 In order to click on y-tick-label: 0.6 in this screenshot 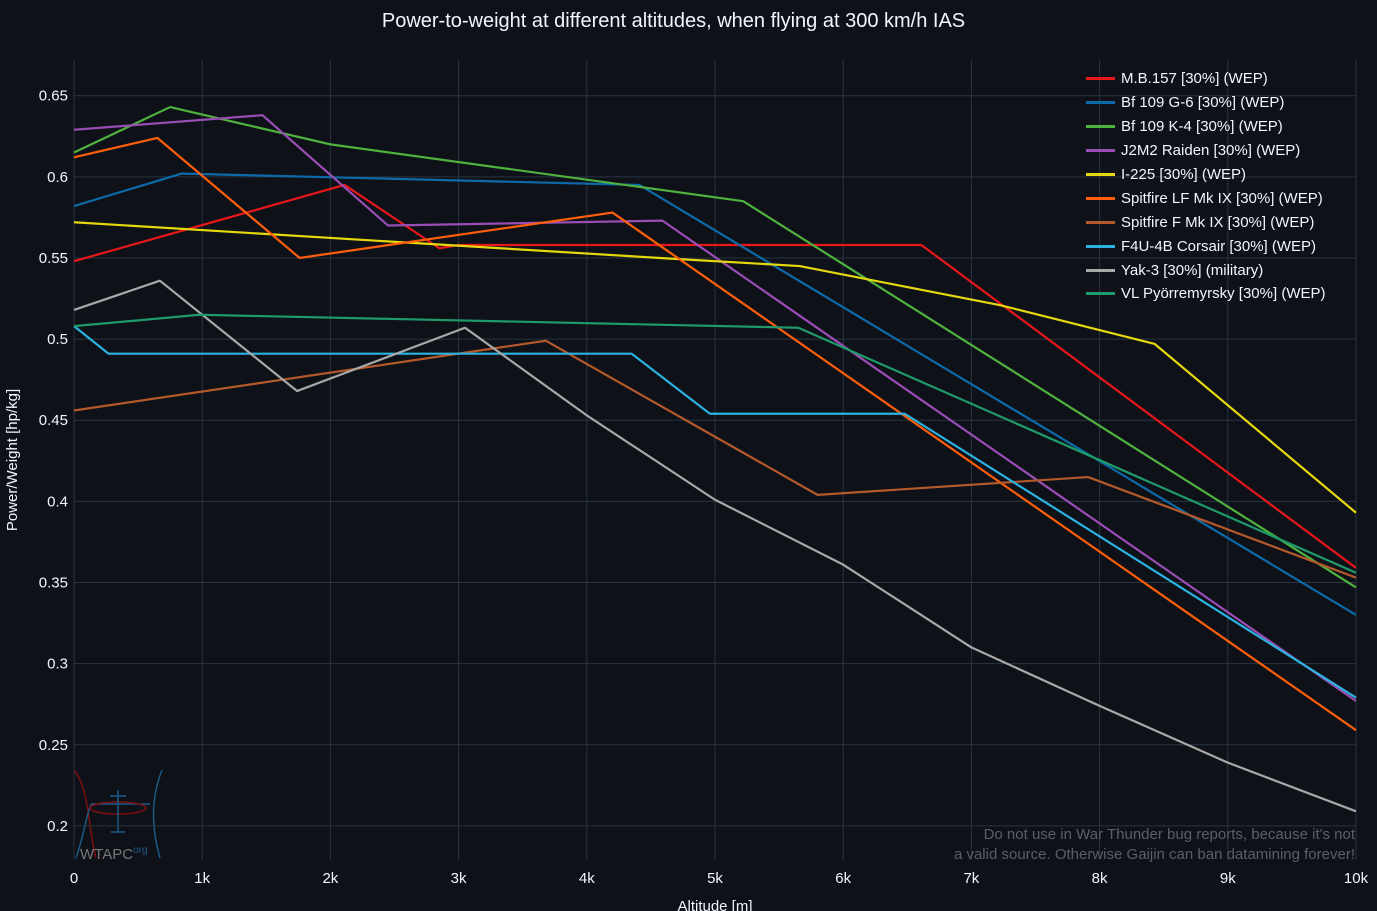, I will do `click(57, 177)`.